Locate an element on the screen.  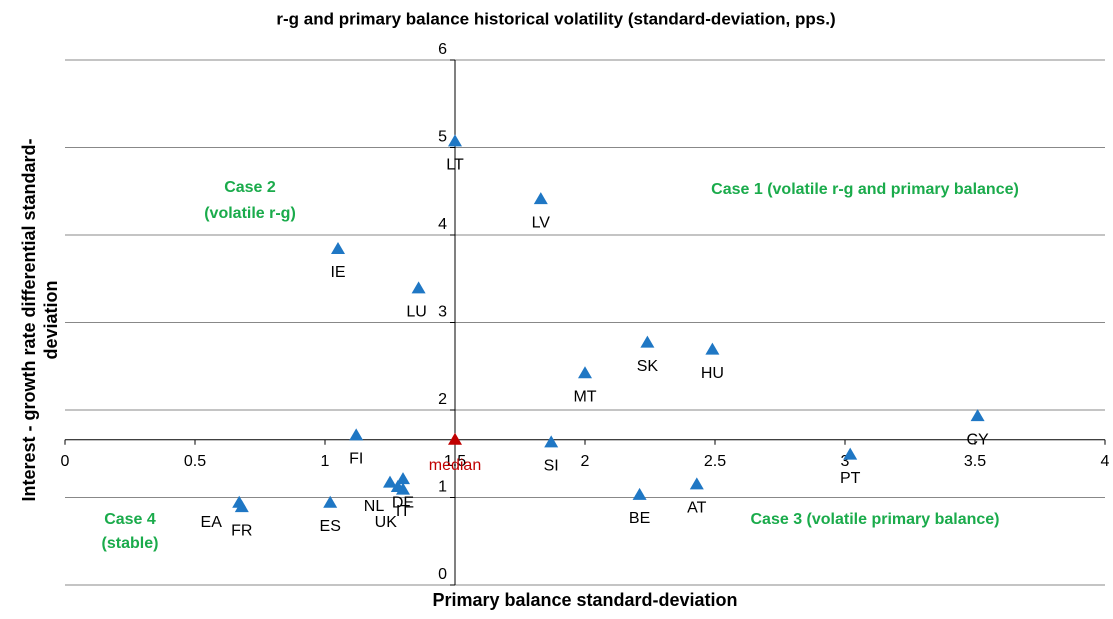
y-tick-label: 0 is located at coordinates (442, 574).